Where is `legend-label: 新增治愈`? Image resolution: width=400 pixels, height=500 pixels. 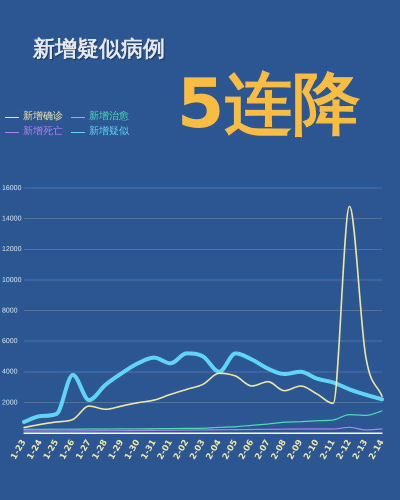
legend-label: 新增治愈 is located at coordinates (109, 117).